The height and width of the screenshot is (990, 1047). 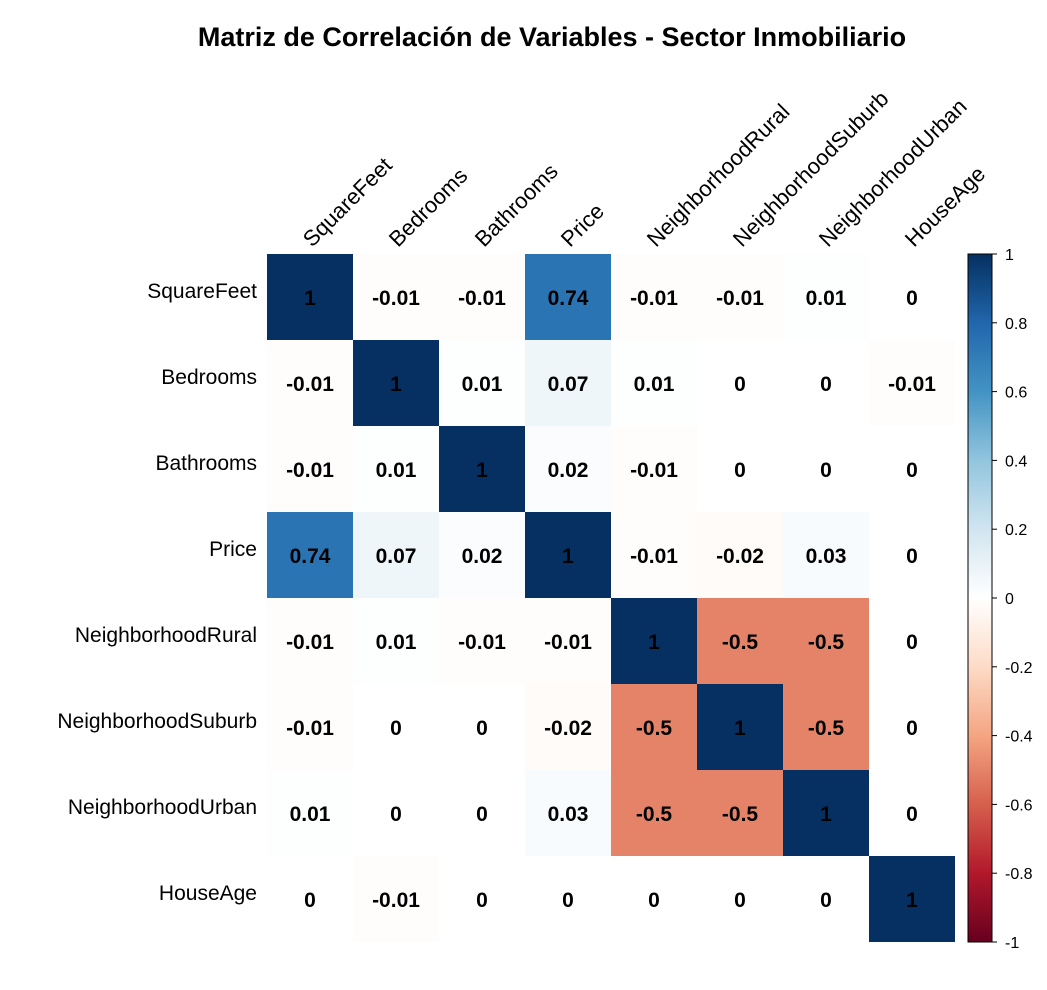 What do you see at coordinates (347, 202) in the screenshot?
I see `column-label-0: SquareFeet` at bounding box center [347, 202].